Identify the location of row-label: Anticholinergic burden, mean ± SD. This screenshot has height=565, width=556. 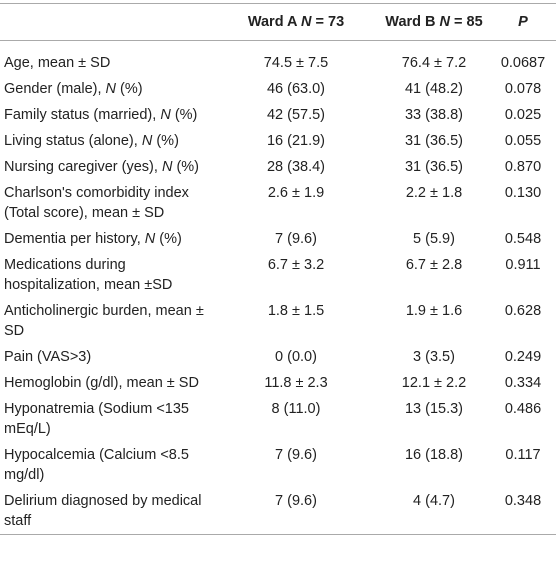
(104, 321).